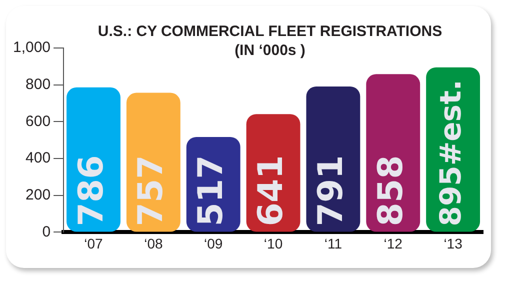  What do you see at coordinates (393, 243) in the screenshot?
I see `x-tick-label: ‘12` at bounding box center [393, 243].